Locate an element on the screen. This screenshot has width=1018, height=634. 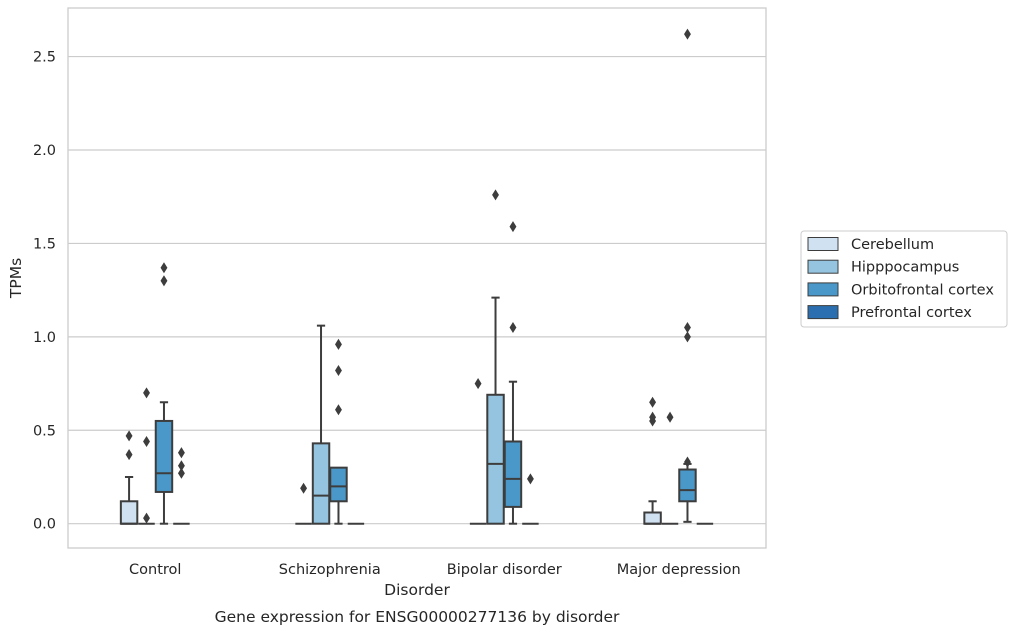
x-tick-label: Major depression is located at coordinates (679, 570).